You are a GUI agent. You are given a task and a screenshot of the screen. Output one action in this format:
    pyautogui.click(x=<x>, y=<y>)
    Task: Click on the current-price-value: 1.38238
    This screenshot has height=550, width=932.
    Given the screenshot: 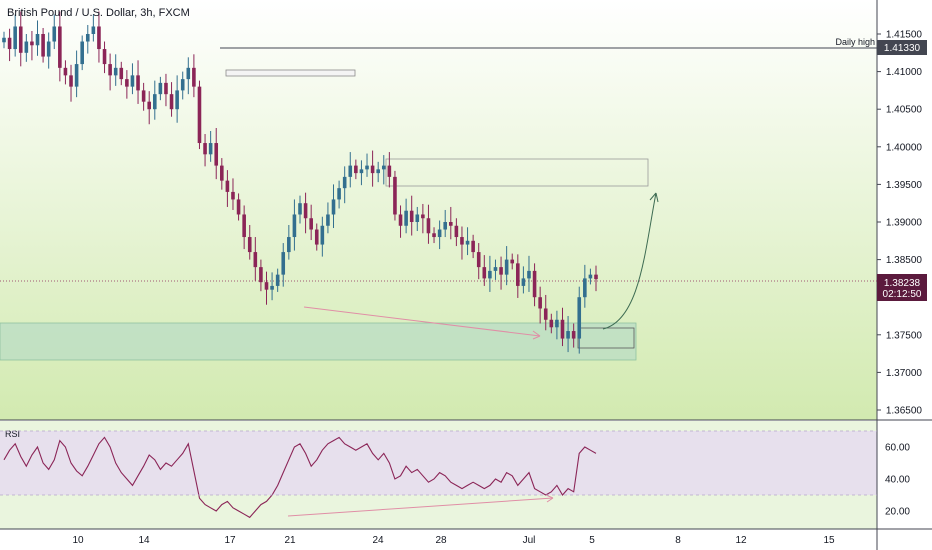 What is the action you would take?
    pyautogui.click(x=902, y=283)
    